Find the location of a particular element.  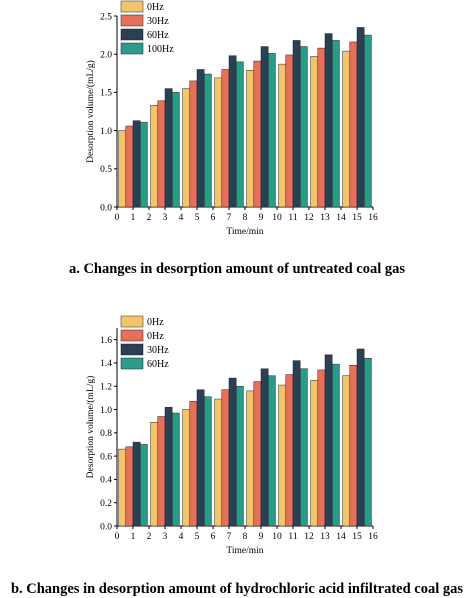

y-tick-label: 1.2 is located at coordinates (106, 388).